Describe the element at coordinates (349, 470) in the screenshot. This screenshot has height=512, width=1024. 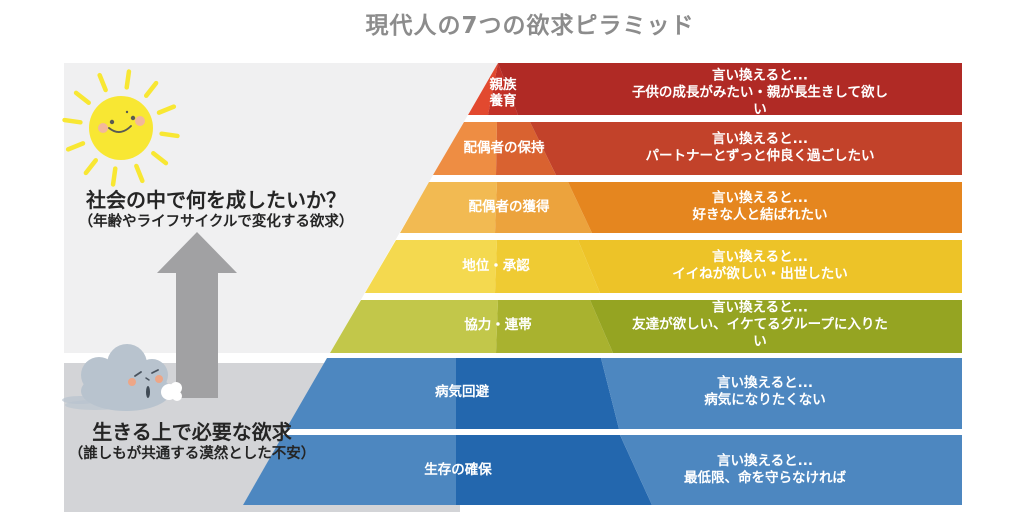
I see `pyramid-row-7-left-face` at that location.